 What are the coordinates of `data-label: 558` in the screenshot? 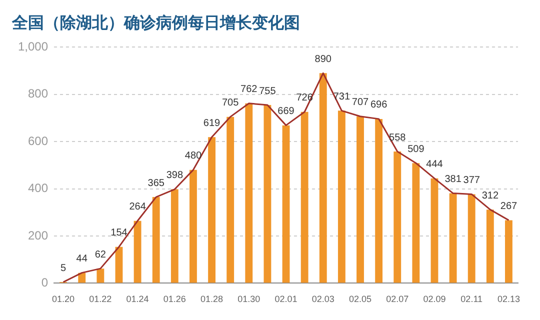 It's located at (397, 138).